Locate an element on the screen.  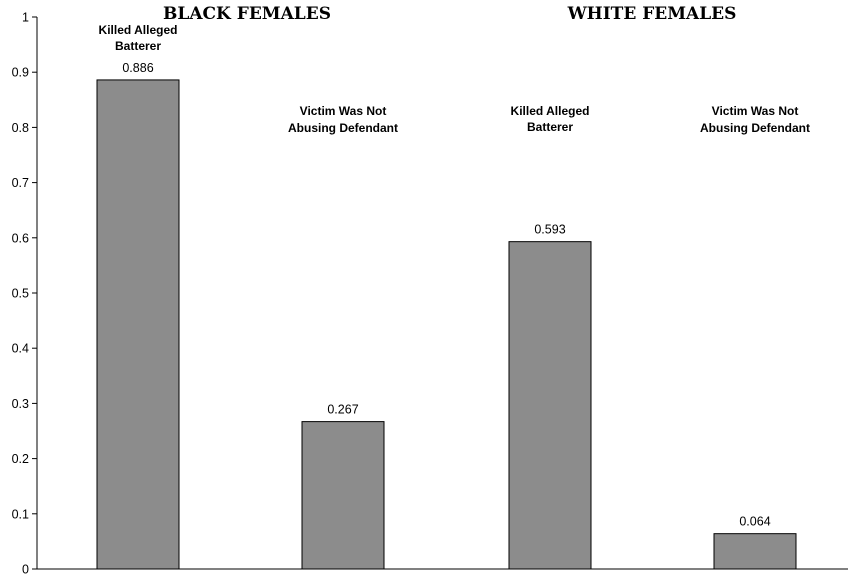
data-label: 0.267 is located at coordinates (342, 410).